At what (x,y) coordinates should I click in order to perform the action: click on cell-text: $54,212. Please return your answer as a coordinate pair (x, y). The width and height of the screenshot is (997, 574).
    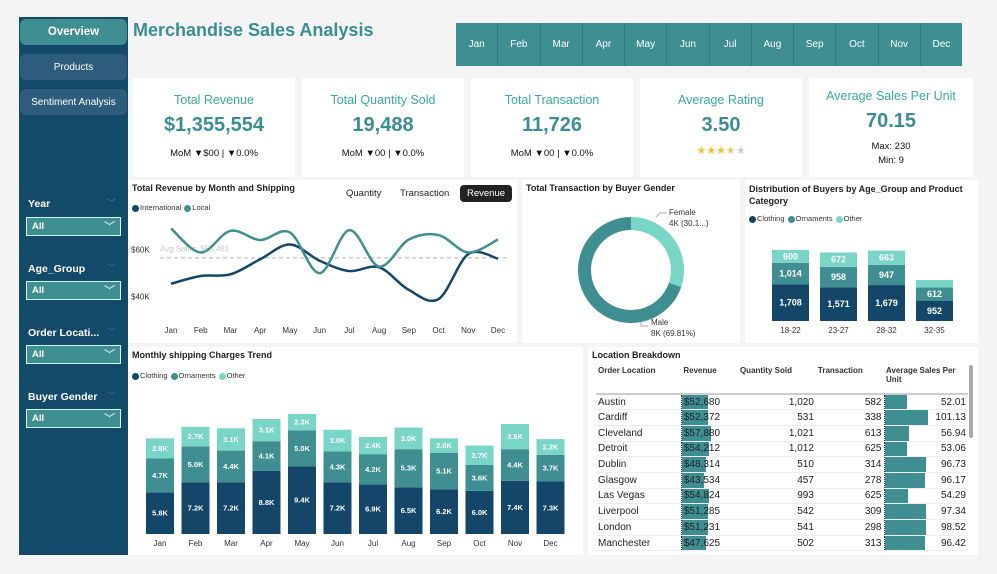
    Looking at the image, I should click on (702, 449).